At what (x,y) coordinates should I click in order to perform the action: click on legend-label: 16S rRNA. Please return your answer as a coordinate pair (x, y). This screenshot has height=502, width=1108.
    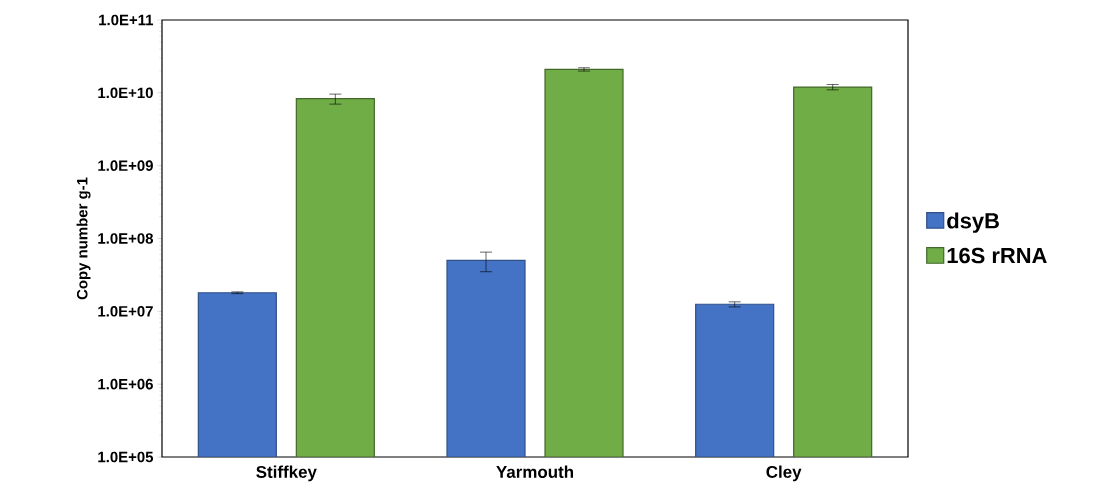
    Looking at the image, I should click on (997, 255).